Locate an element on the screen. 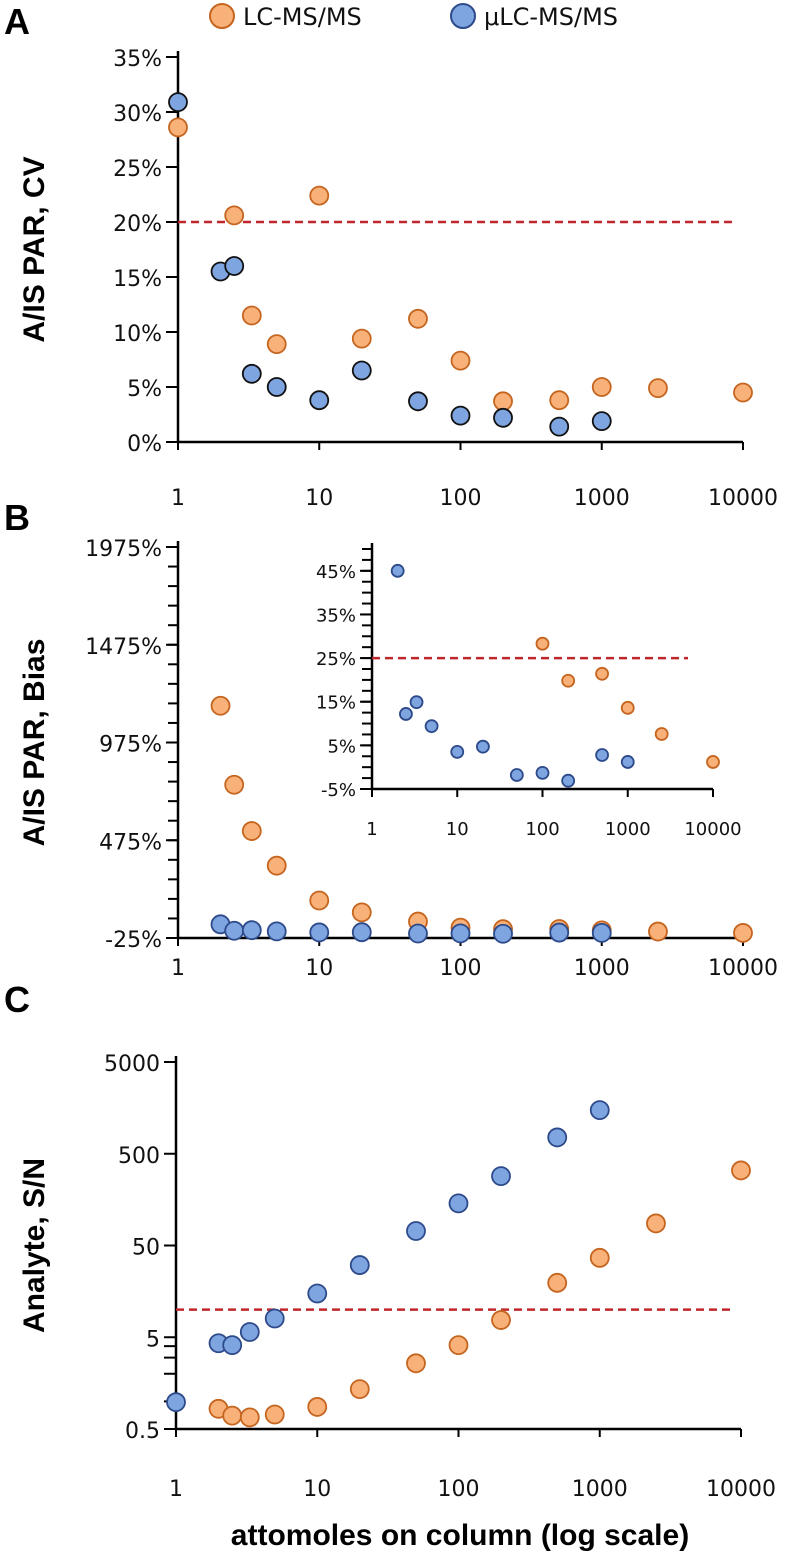 Image resolution: width=787 pixels, height=1560 pixels. legend: LC-MS/MS μLC-MS/MS is located at coordinates (413, 17).